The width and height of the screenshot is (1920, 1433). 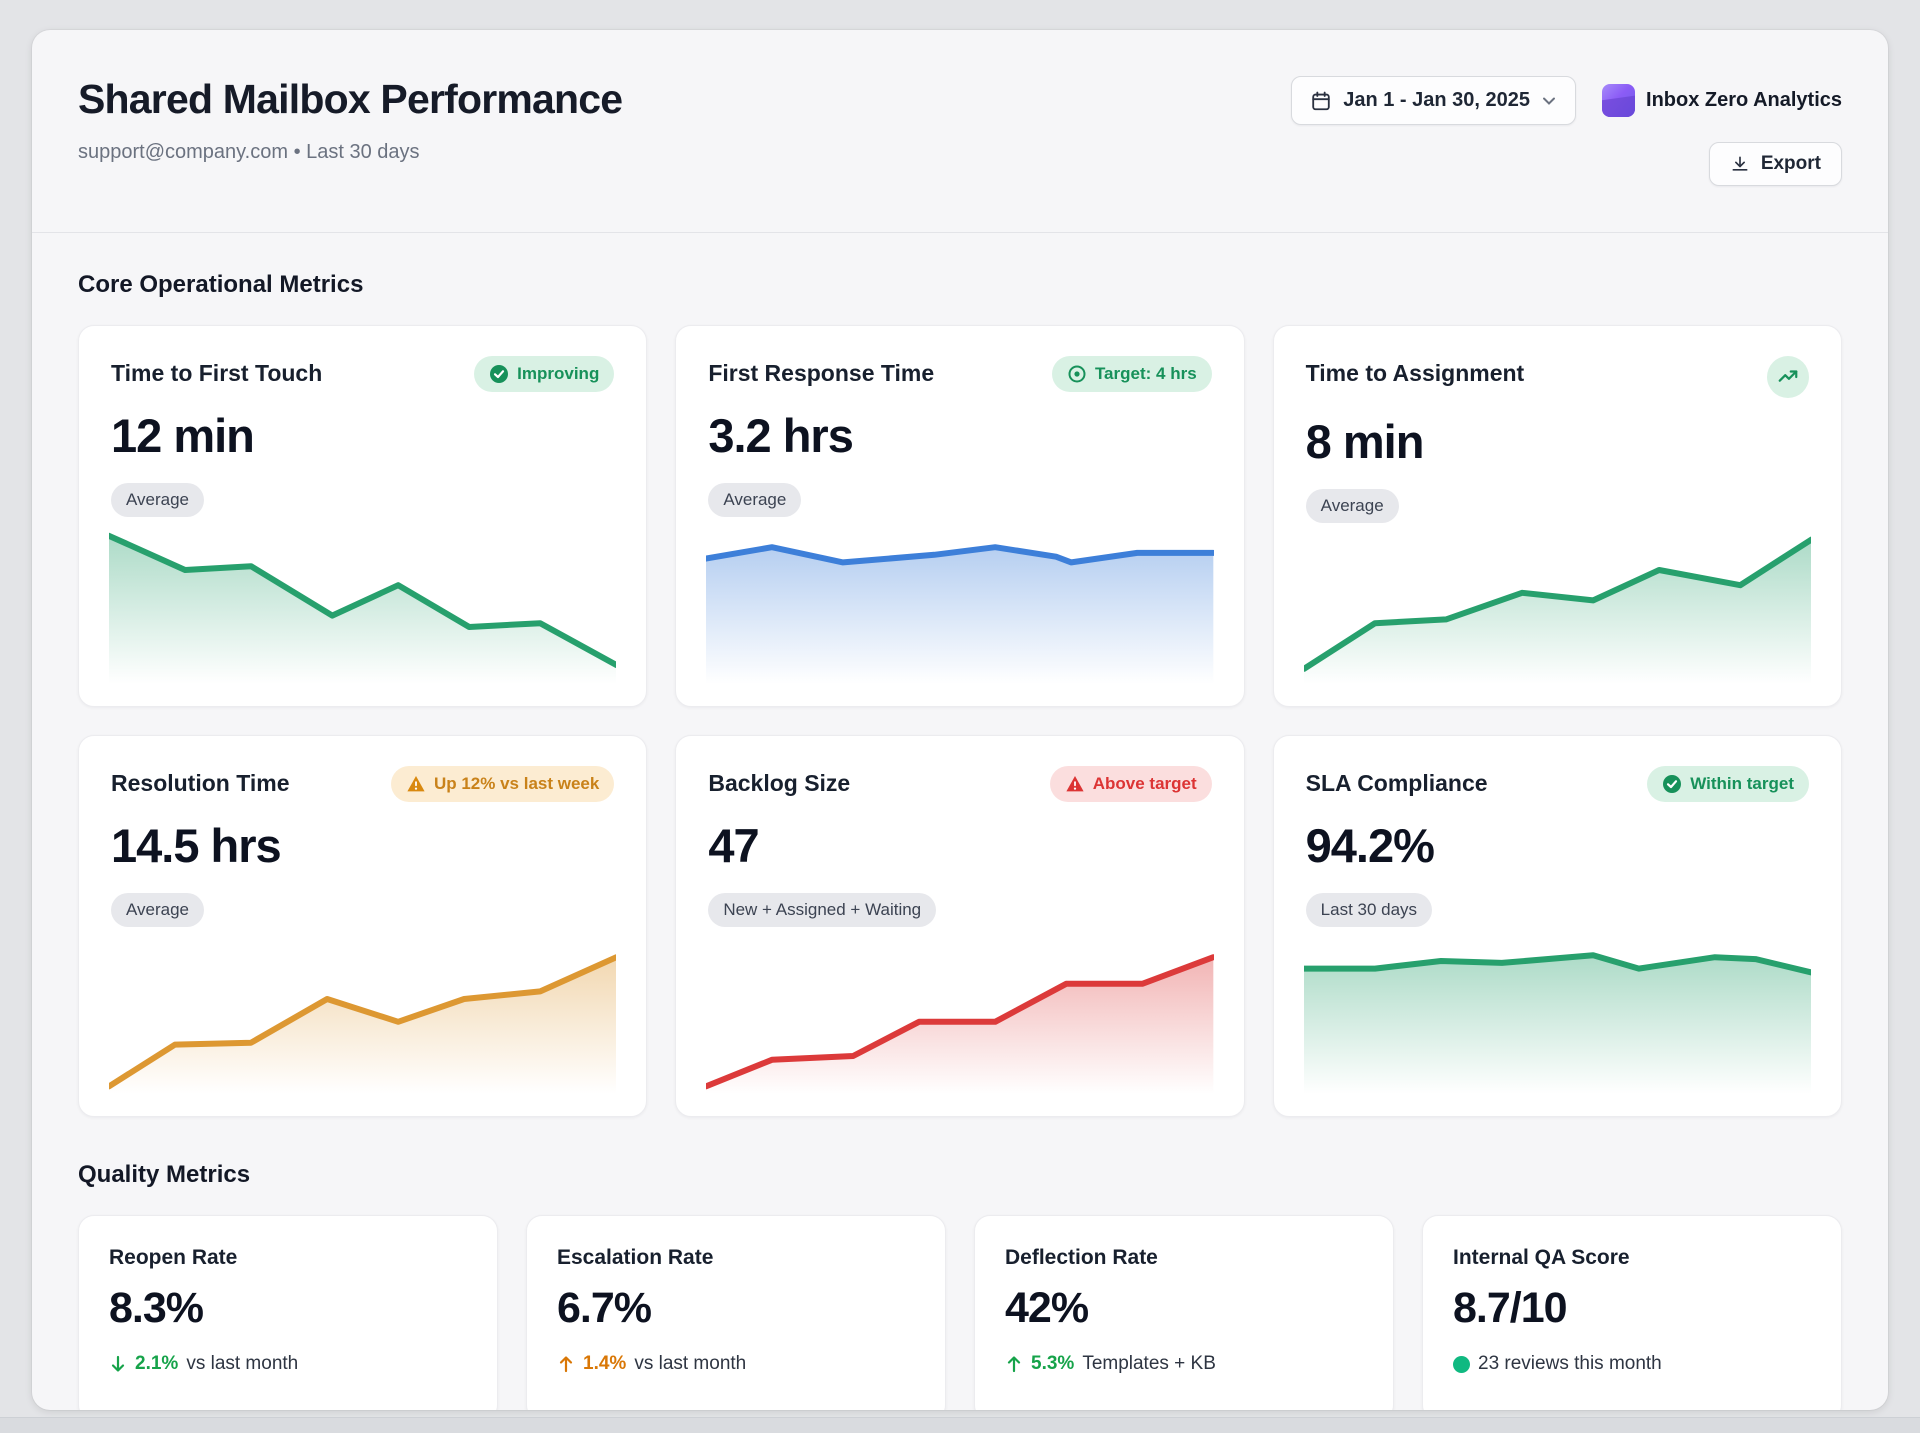 I want to click on card-value: 8.3%, so click(x=156, y=1308).